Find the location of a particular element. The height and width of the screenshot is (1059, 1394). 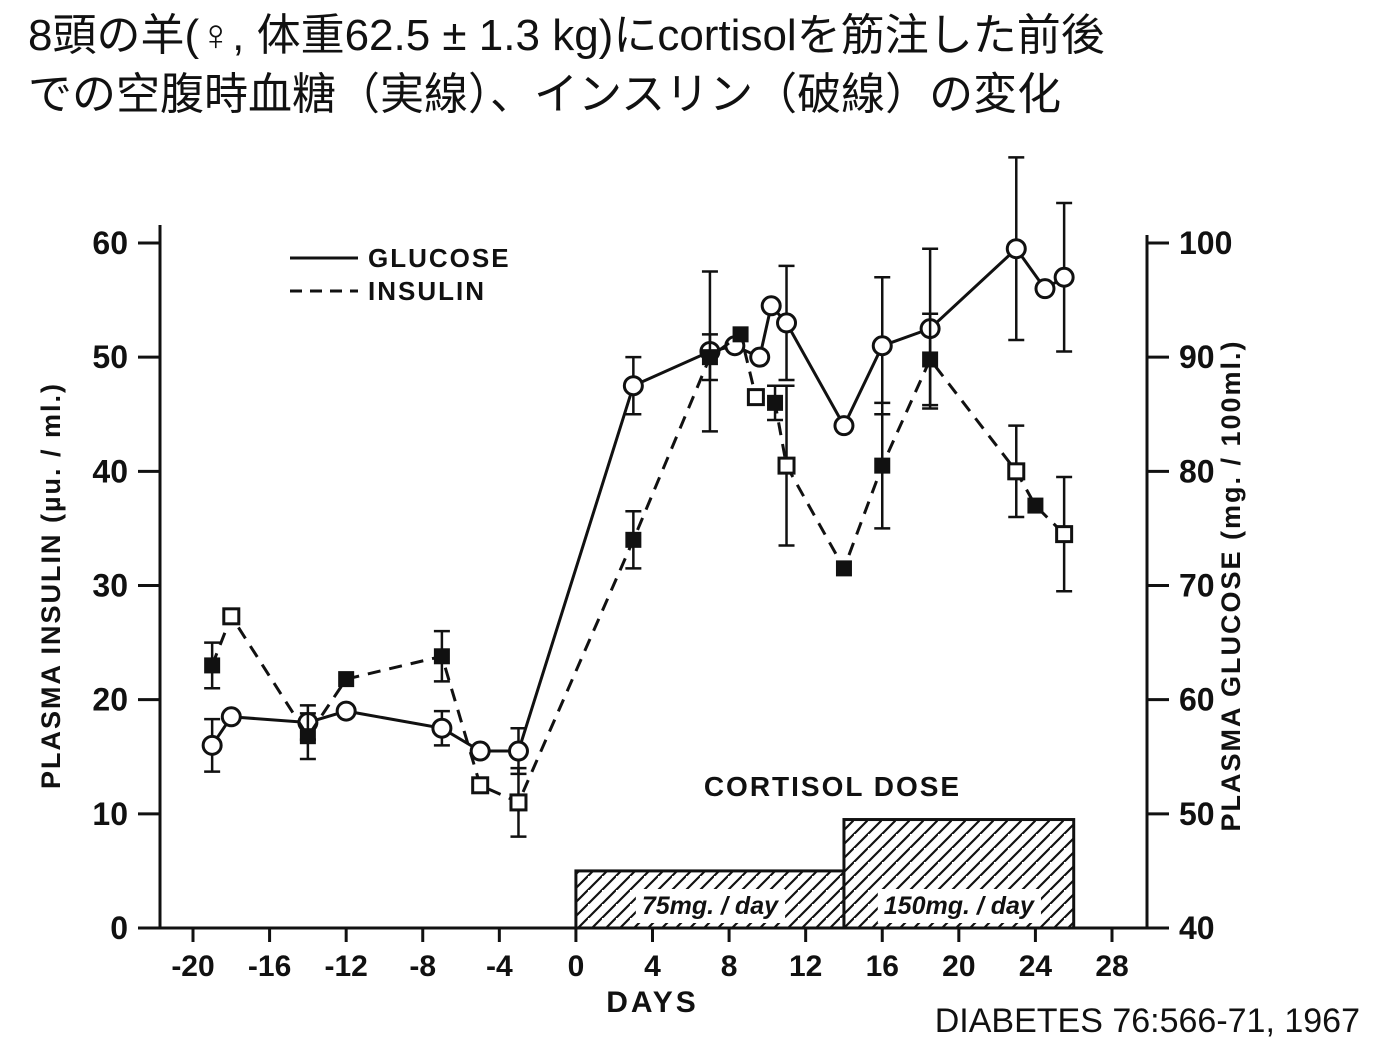

figure-title-line2: での空腹時血糖（実線）、インスリン（破線）の変化 is located at coordinates (545, 95).